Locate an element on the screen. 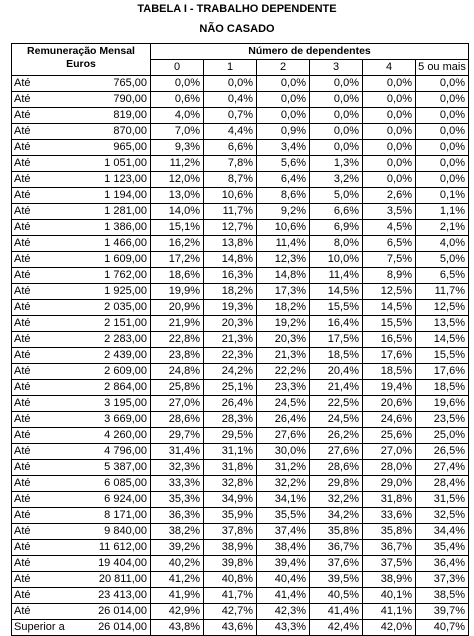  rate-cell-dep-1: 20,3% is located at coordinates (230, 323).